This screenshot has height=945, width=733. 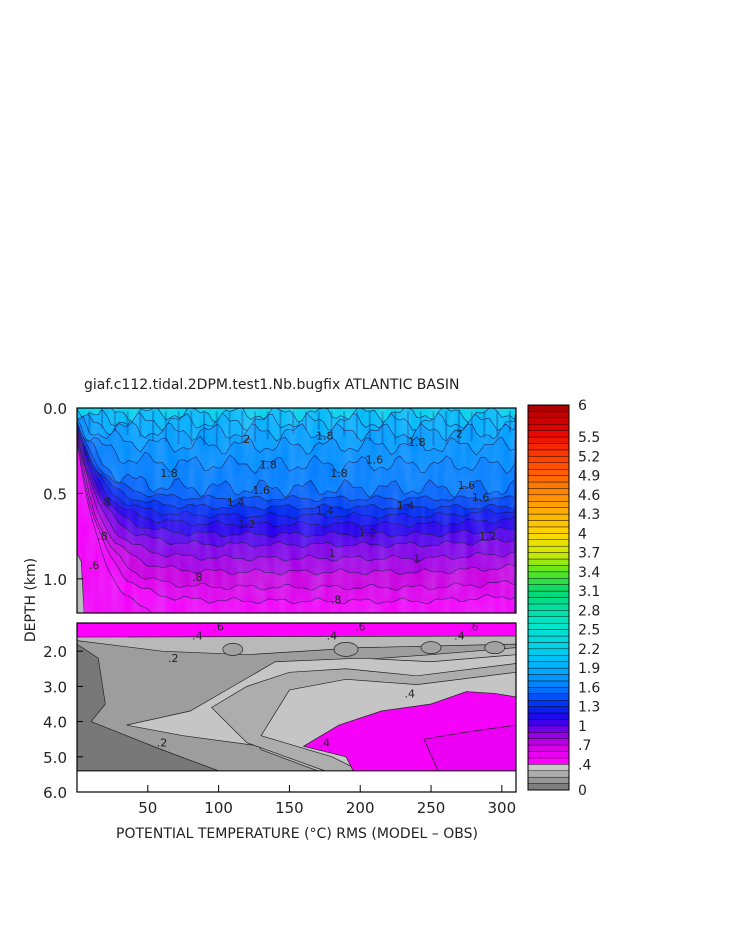 I want to click on colorbar-frame, so click(x=548, y=597).